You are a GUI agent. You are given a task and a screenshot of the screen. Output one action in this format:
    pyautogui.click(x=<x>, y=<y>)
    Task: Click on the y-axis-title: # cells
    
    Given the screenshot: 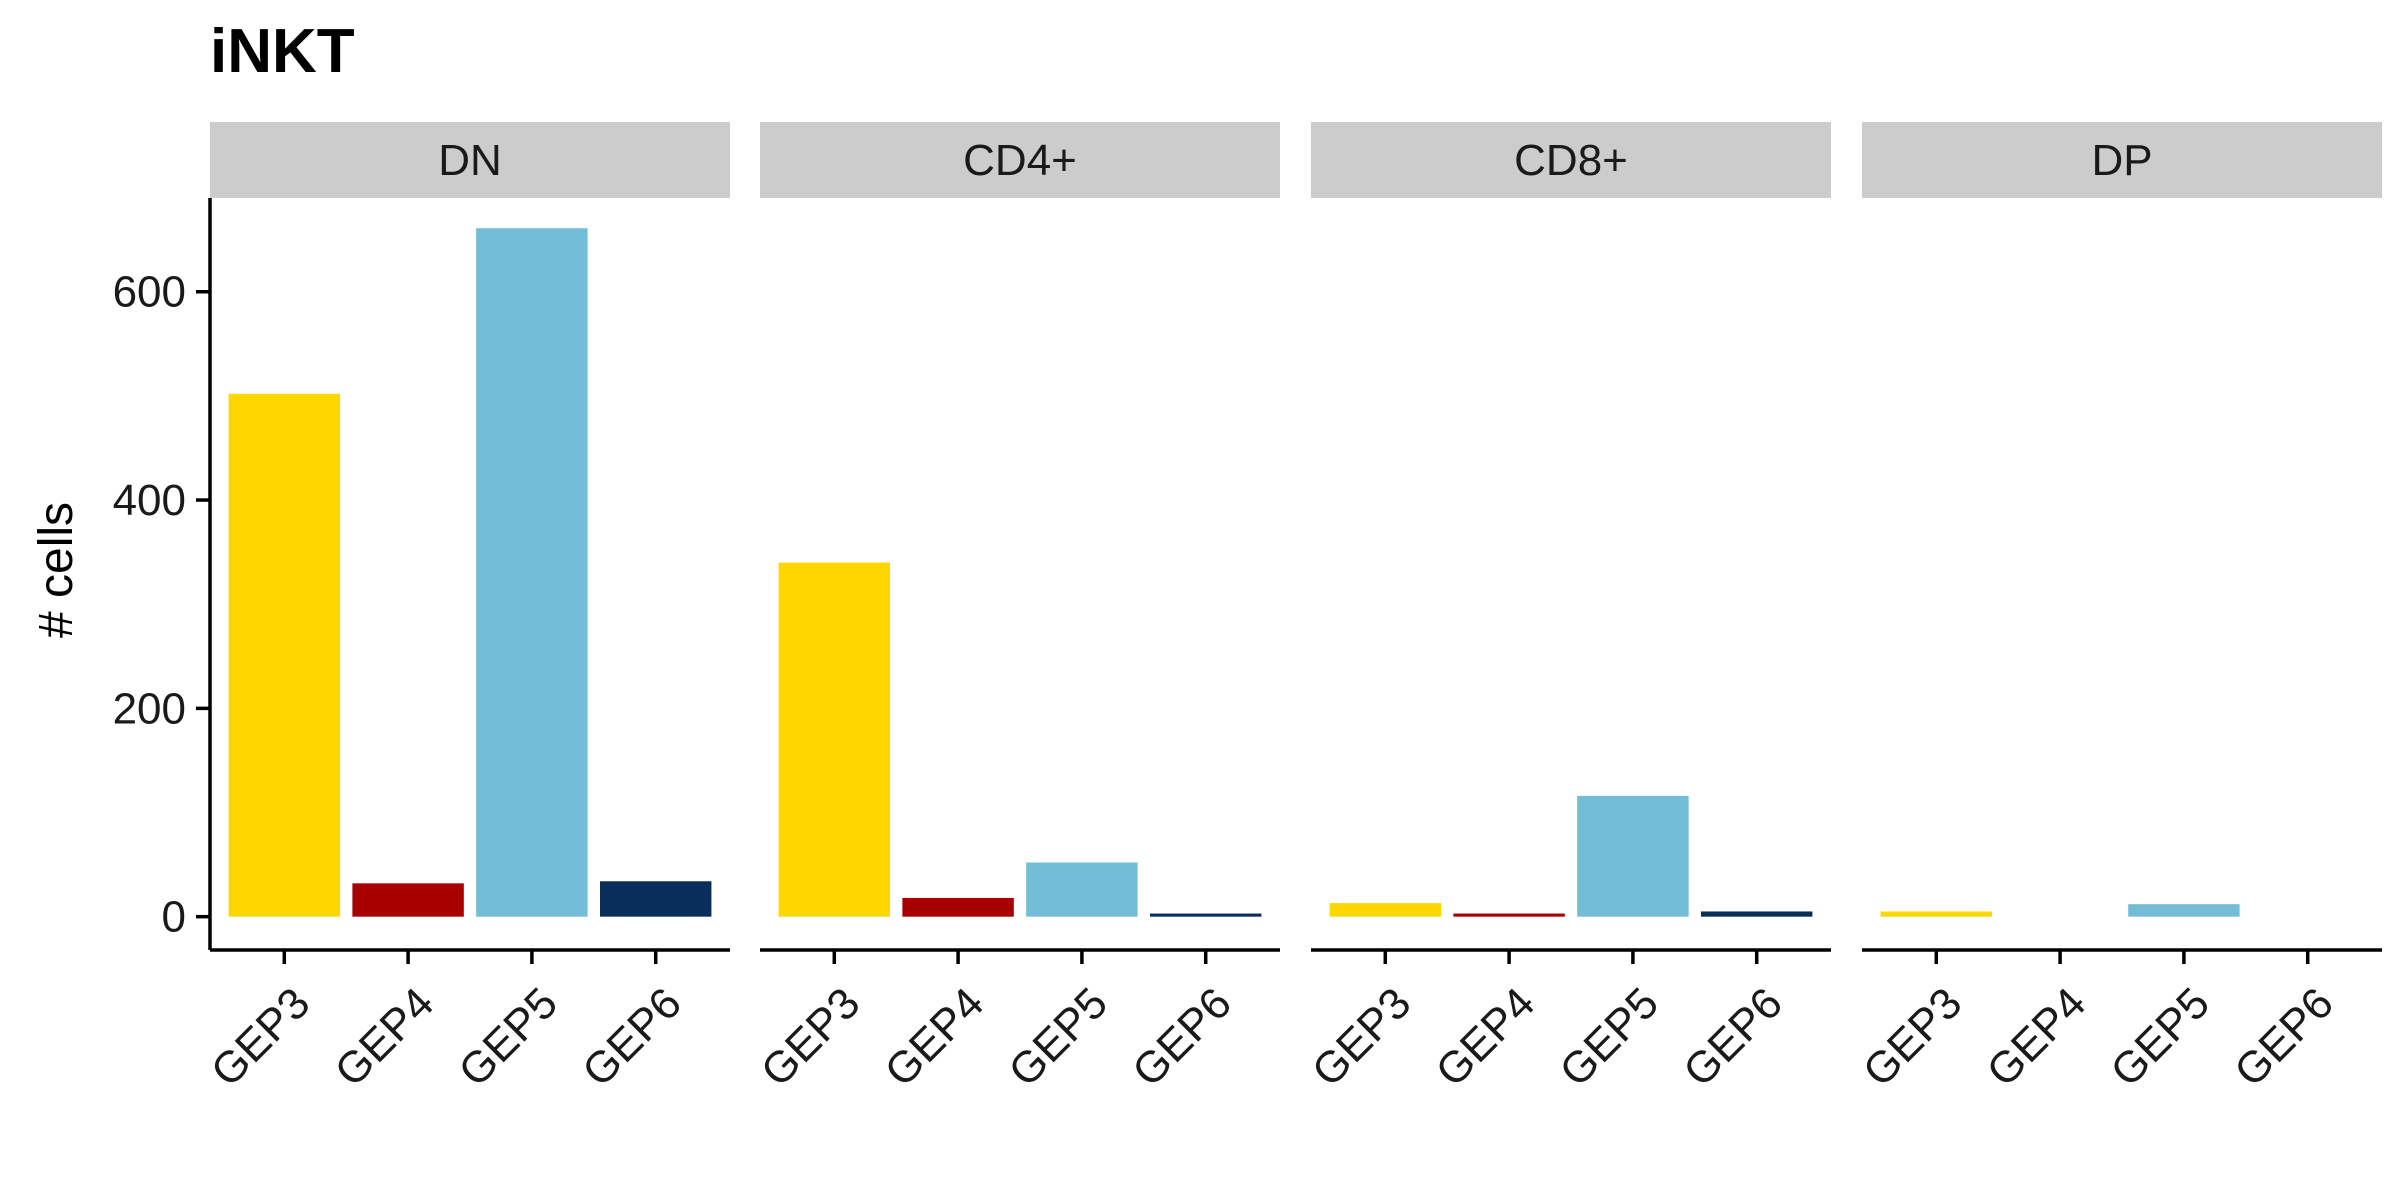 What is the action you would take?
    pyautogui.click(x=56, y=570)
    